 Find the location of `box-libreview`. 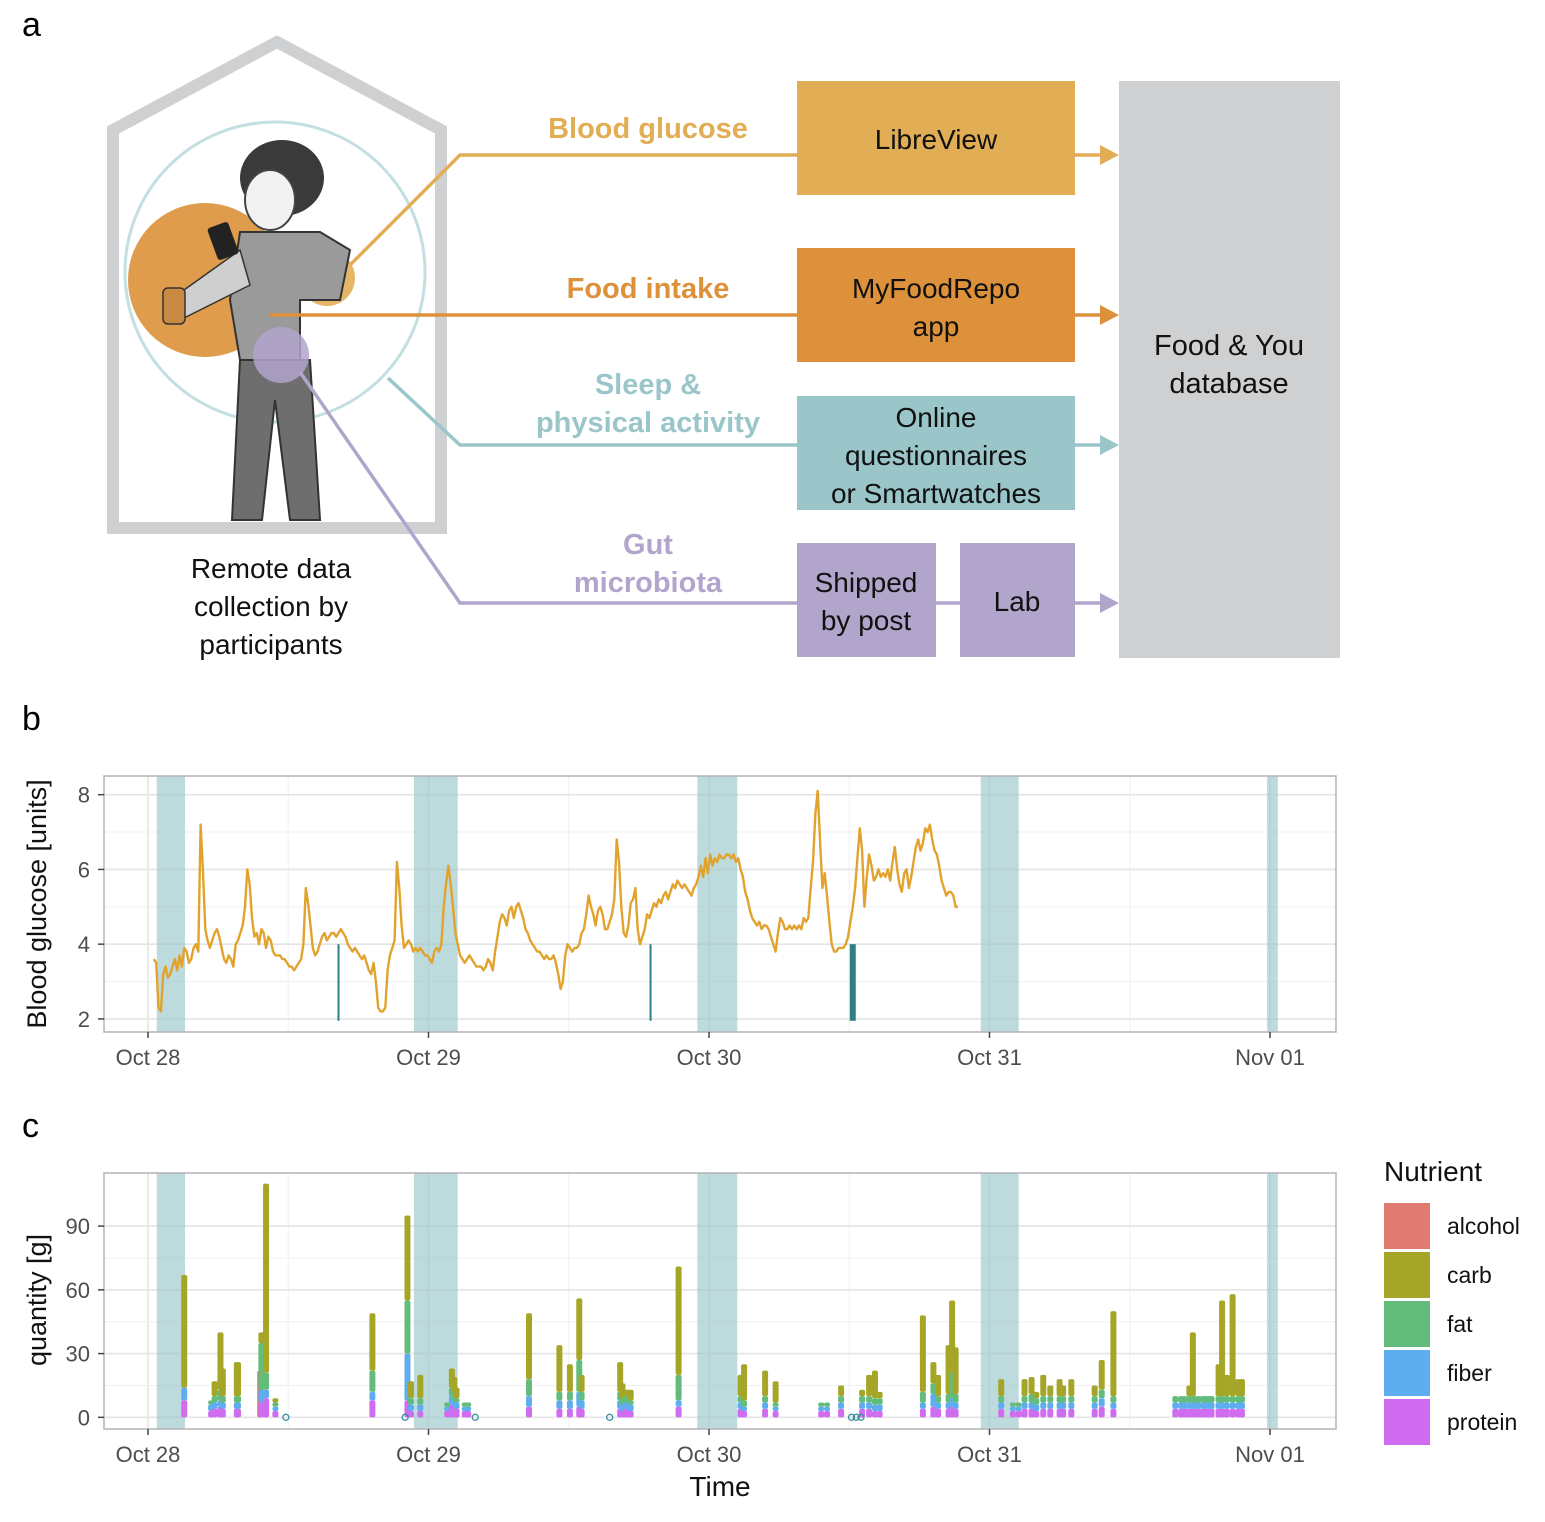

box-libreview is located at coordinates (936, 138).